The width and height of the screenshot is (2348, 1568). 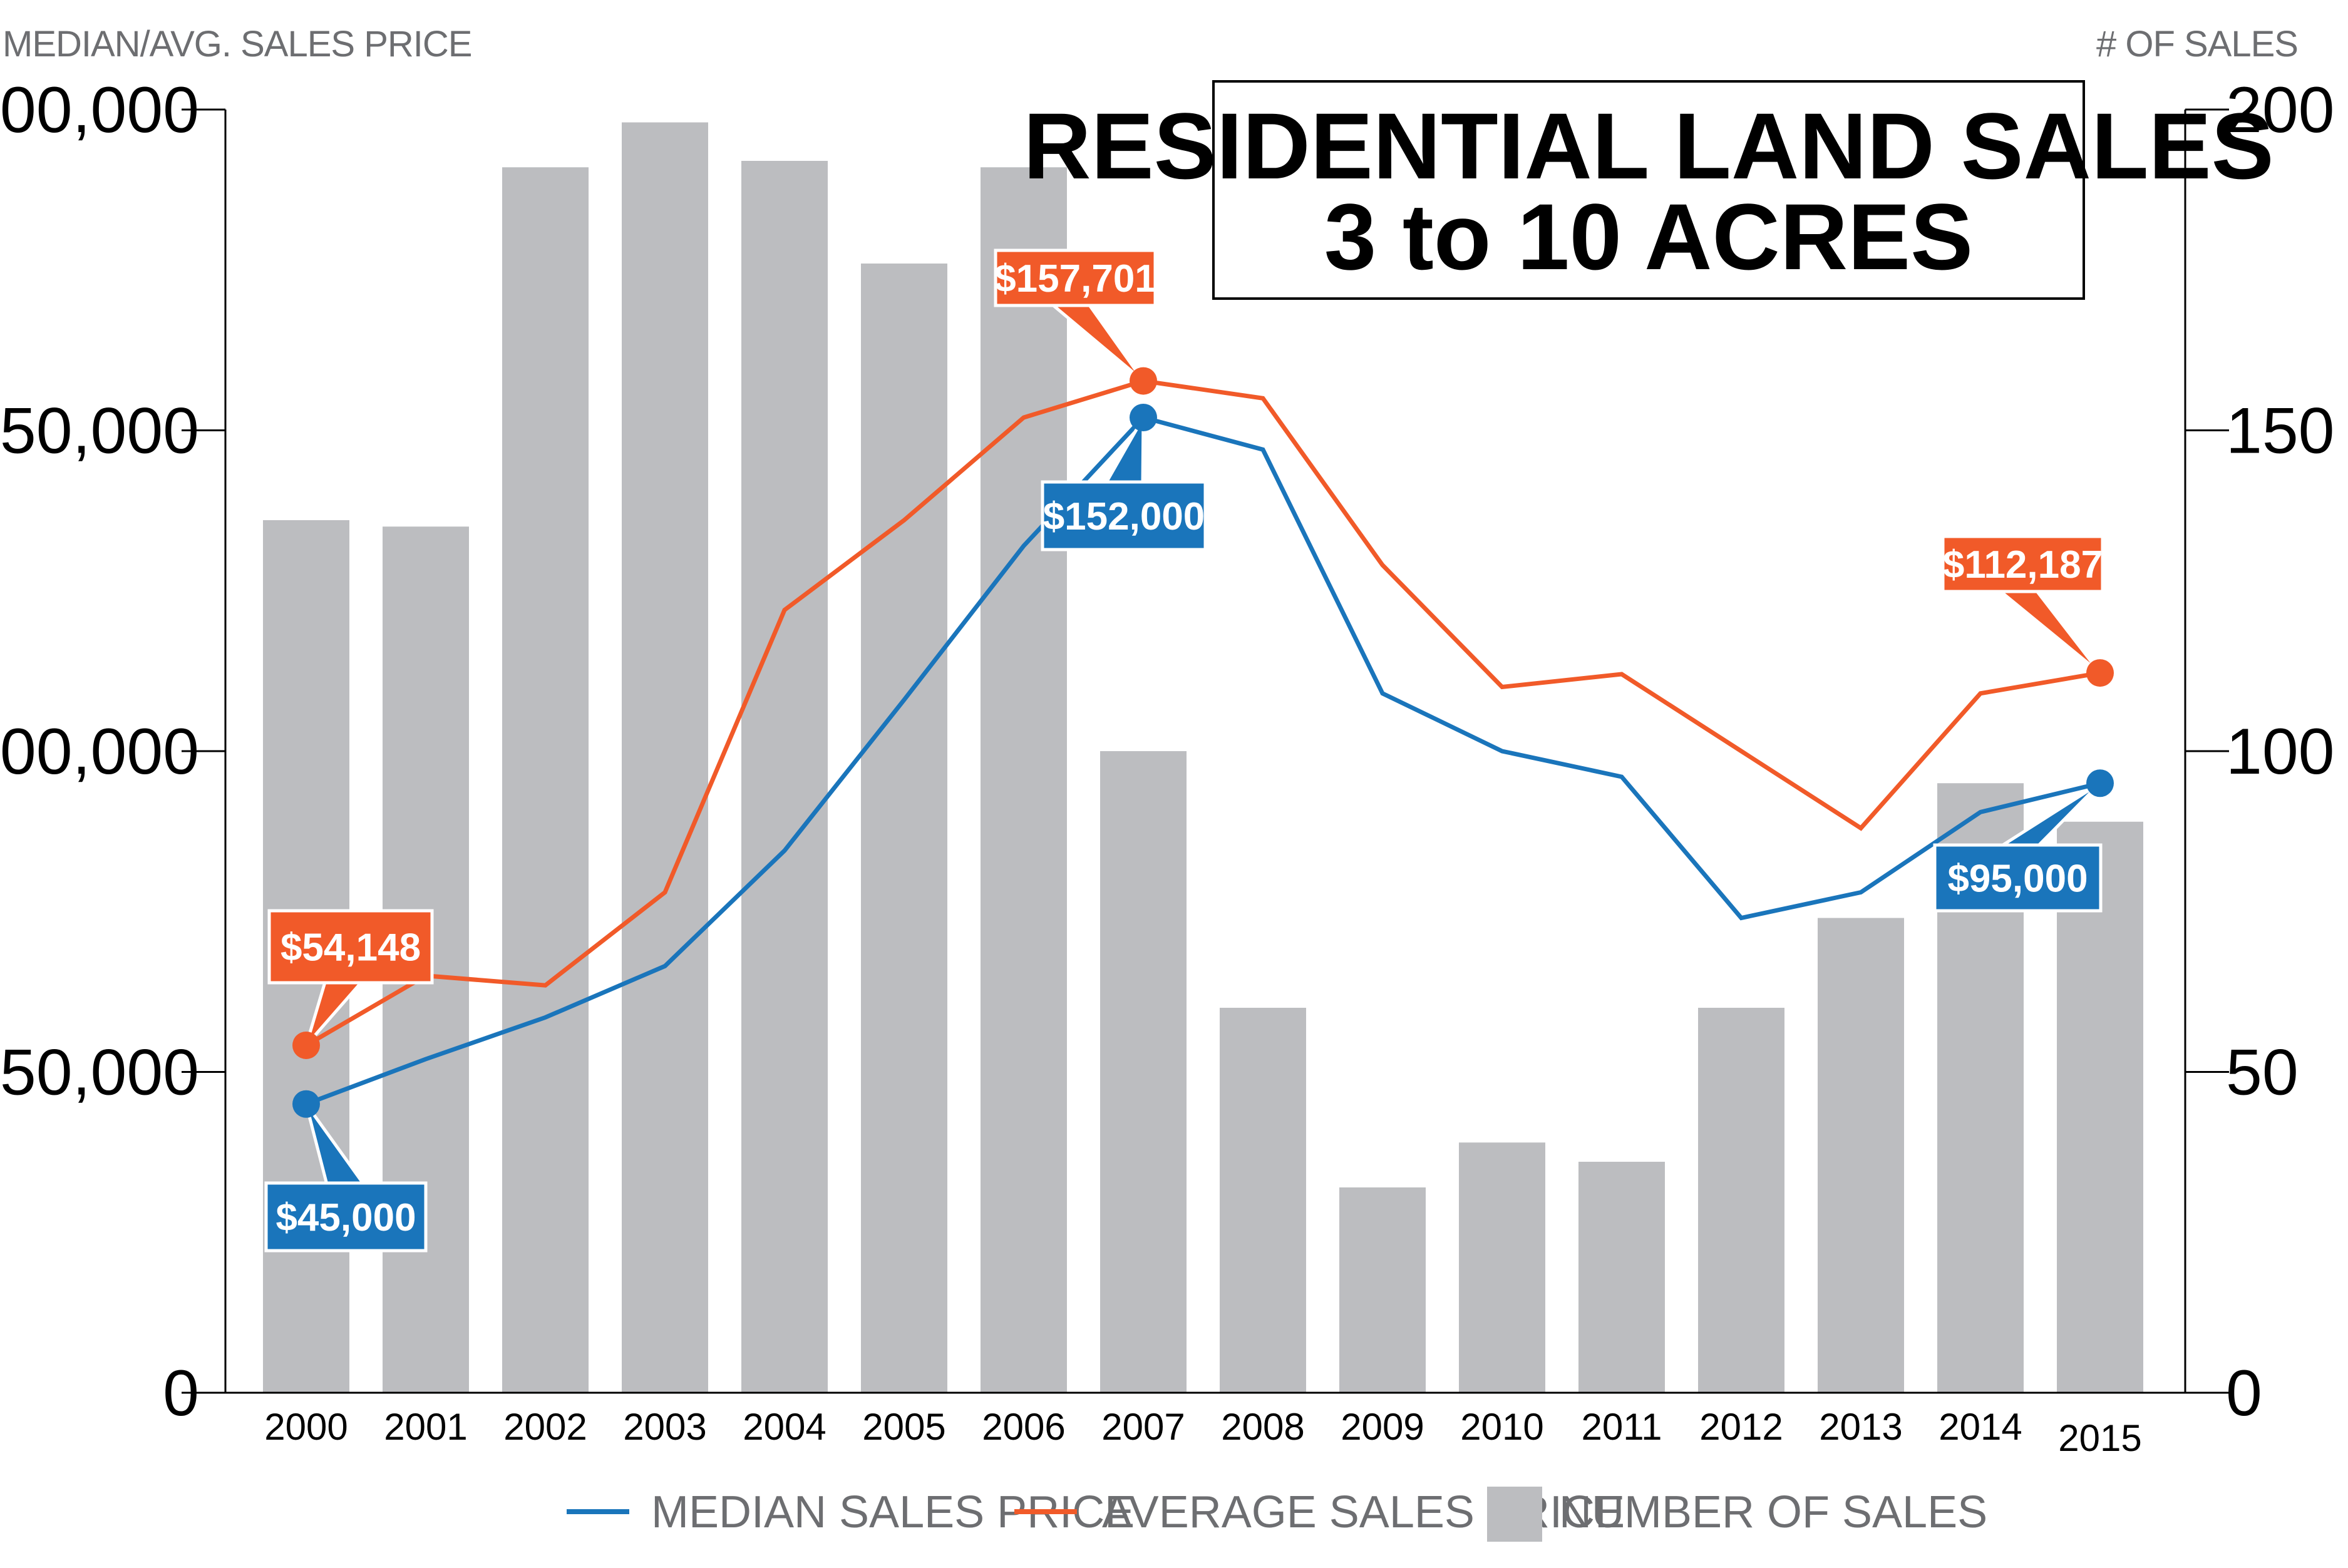 I want to click on bar-2003, so click(x=665, y=757).